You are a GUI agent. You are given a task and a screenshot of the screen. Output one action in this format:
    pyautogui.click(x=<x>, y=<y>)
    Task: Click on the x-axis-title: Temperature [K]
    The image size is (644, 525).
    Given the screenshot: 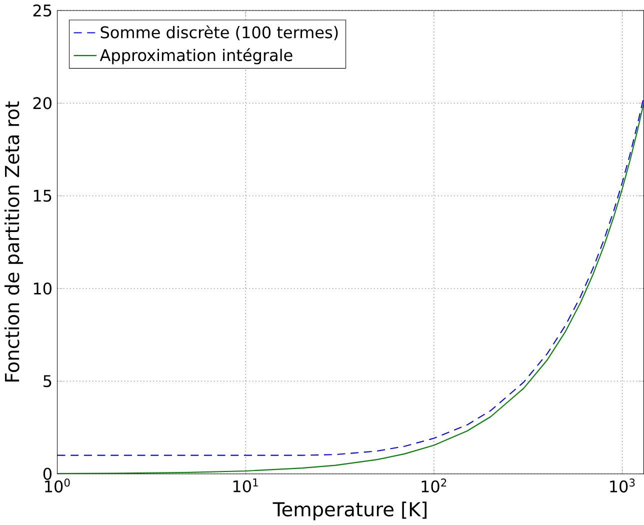 What is the action you would take?
    pyautogui.click(x=349, y=511)
    